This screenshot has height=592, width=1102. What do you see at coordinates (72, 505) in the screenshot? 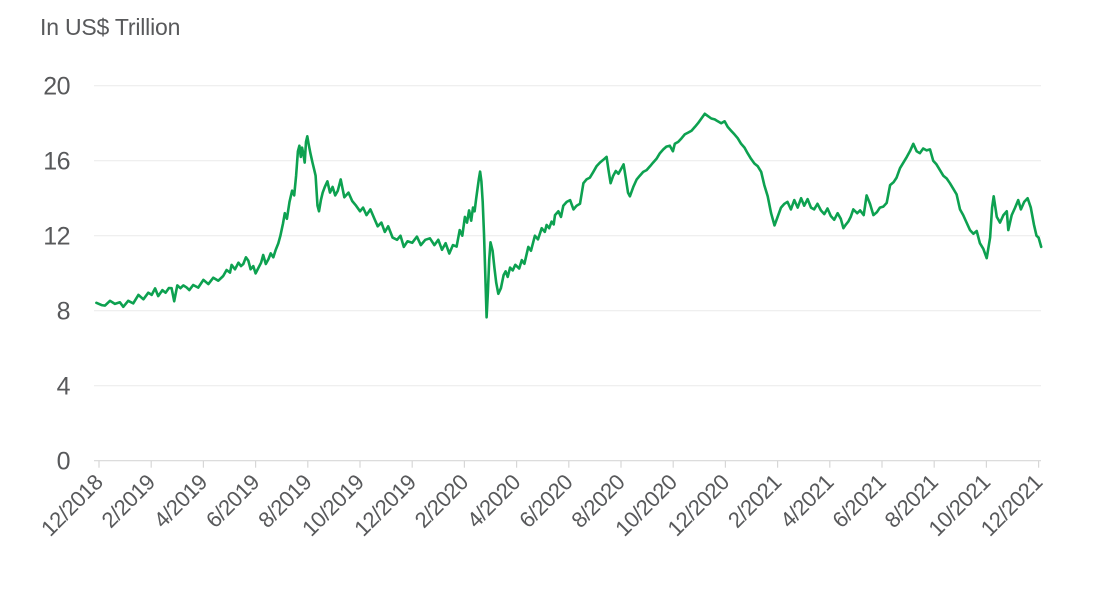
I see `x-tick-label: 12/2018` at bounding box center [72, 505].